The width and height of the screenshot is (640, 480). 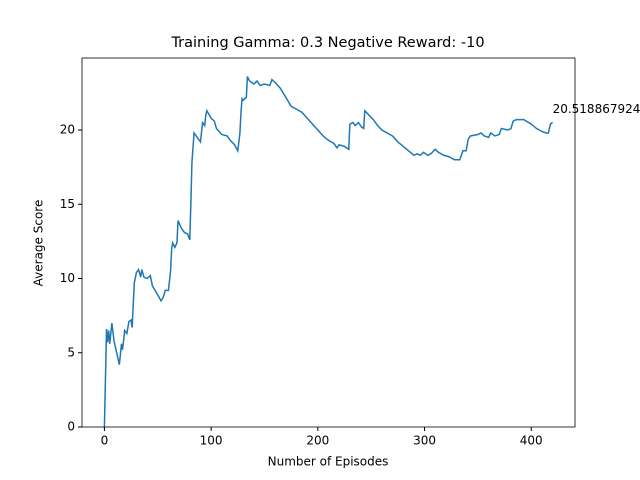 What do you see at coordinates (71, 427) in the screenshot?
I see `y-tick-label: 0` at bounding box center [71, 427].